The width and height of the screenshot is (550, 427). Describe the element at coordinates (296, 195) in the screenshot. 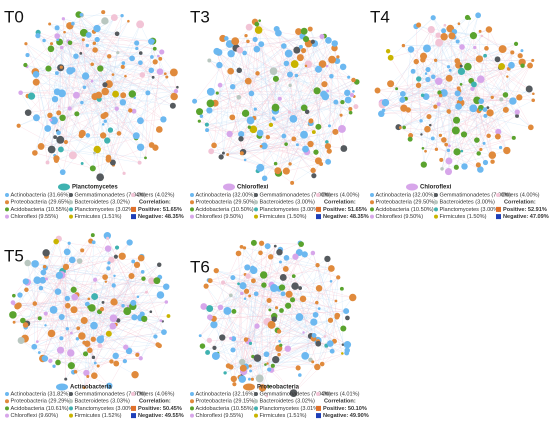

I see `legend-label: Gemmatimonadetes (7.00%)` at that location.